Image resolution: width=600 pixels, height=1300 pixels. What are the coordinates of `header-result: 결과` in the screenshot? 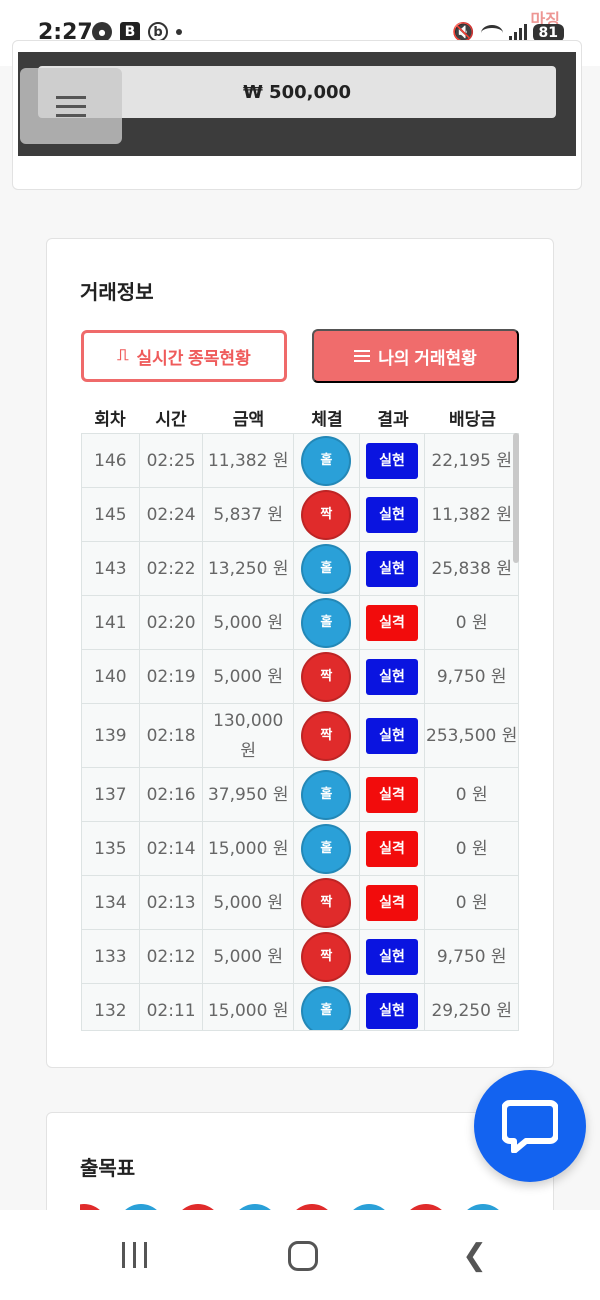 It's located at (393, 419).